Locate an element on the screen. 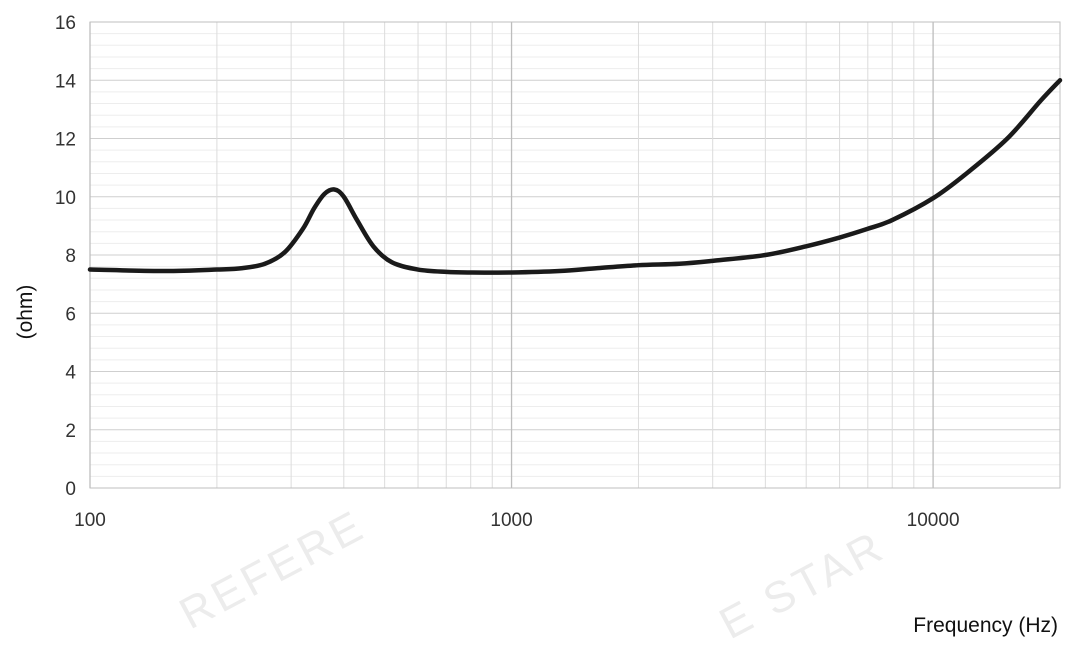  y-tick-label: 0 is located at coordinates (70, 489).